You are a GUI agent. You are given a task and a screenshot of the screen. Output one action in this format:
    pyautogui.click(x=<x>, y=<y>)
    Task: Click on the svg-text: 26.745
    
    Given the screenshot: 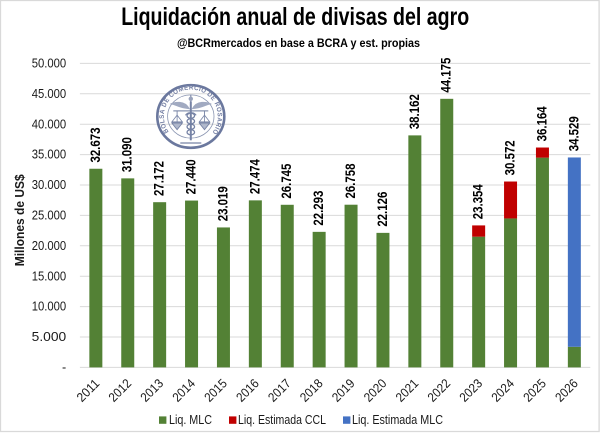 What is the action you would take?
    pyautogui.click(x=286, y=180)
    